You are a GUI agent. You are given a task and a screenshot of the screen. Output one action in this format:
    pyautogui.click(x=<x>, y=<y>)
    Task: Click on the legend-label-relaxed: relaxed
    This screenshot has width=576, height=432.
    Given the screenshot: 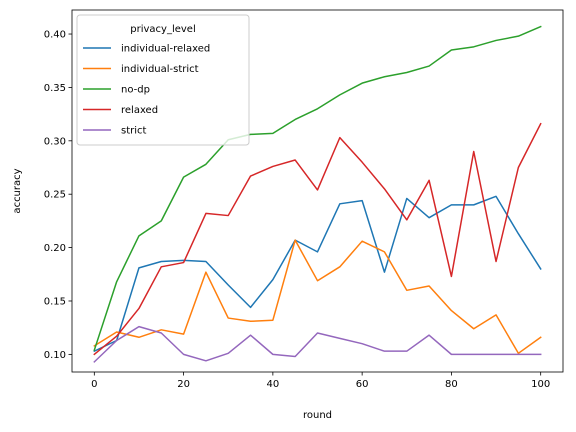 What is the action you would take?
    pyautogui.click(x=139, y=110)
    